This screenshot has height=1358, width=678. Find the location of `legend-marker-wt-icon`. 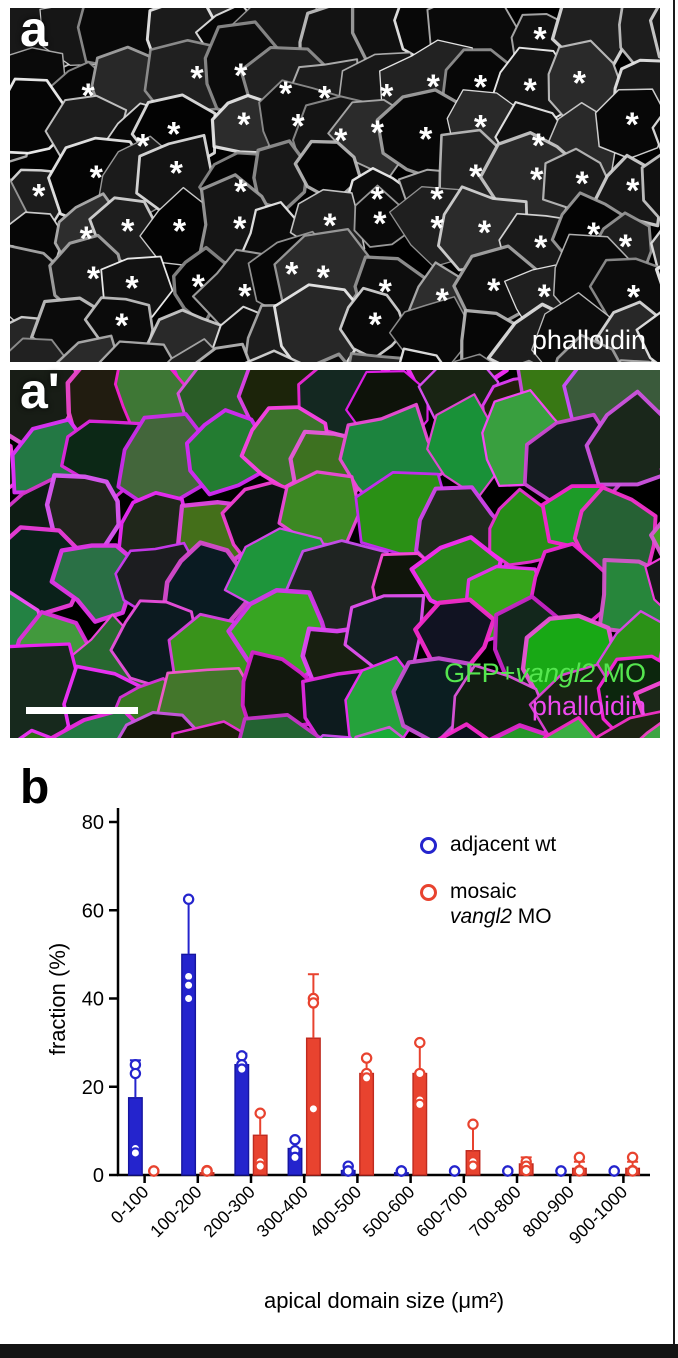

legend-marker-wt-icon is located at coordinates (428, 845).